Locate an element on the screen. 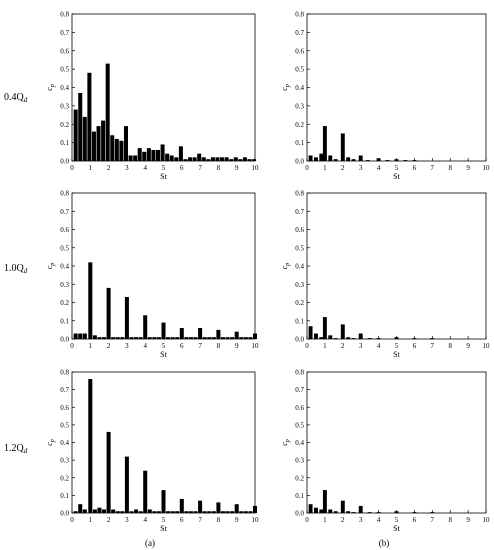  x-tick-label: 8 is located at coordinates (219, 168).